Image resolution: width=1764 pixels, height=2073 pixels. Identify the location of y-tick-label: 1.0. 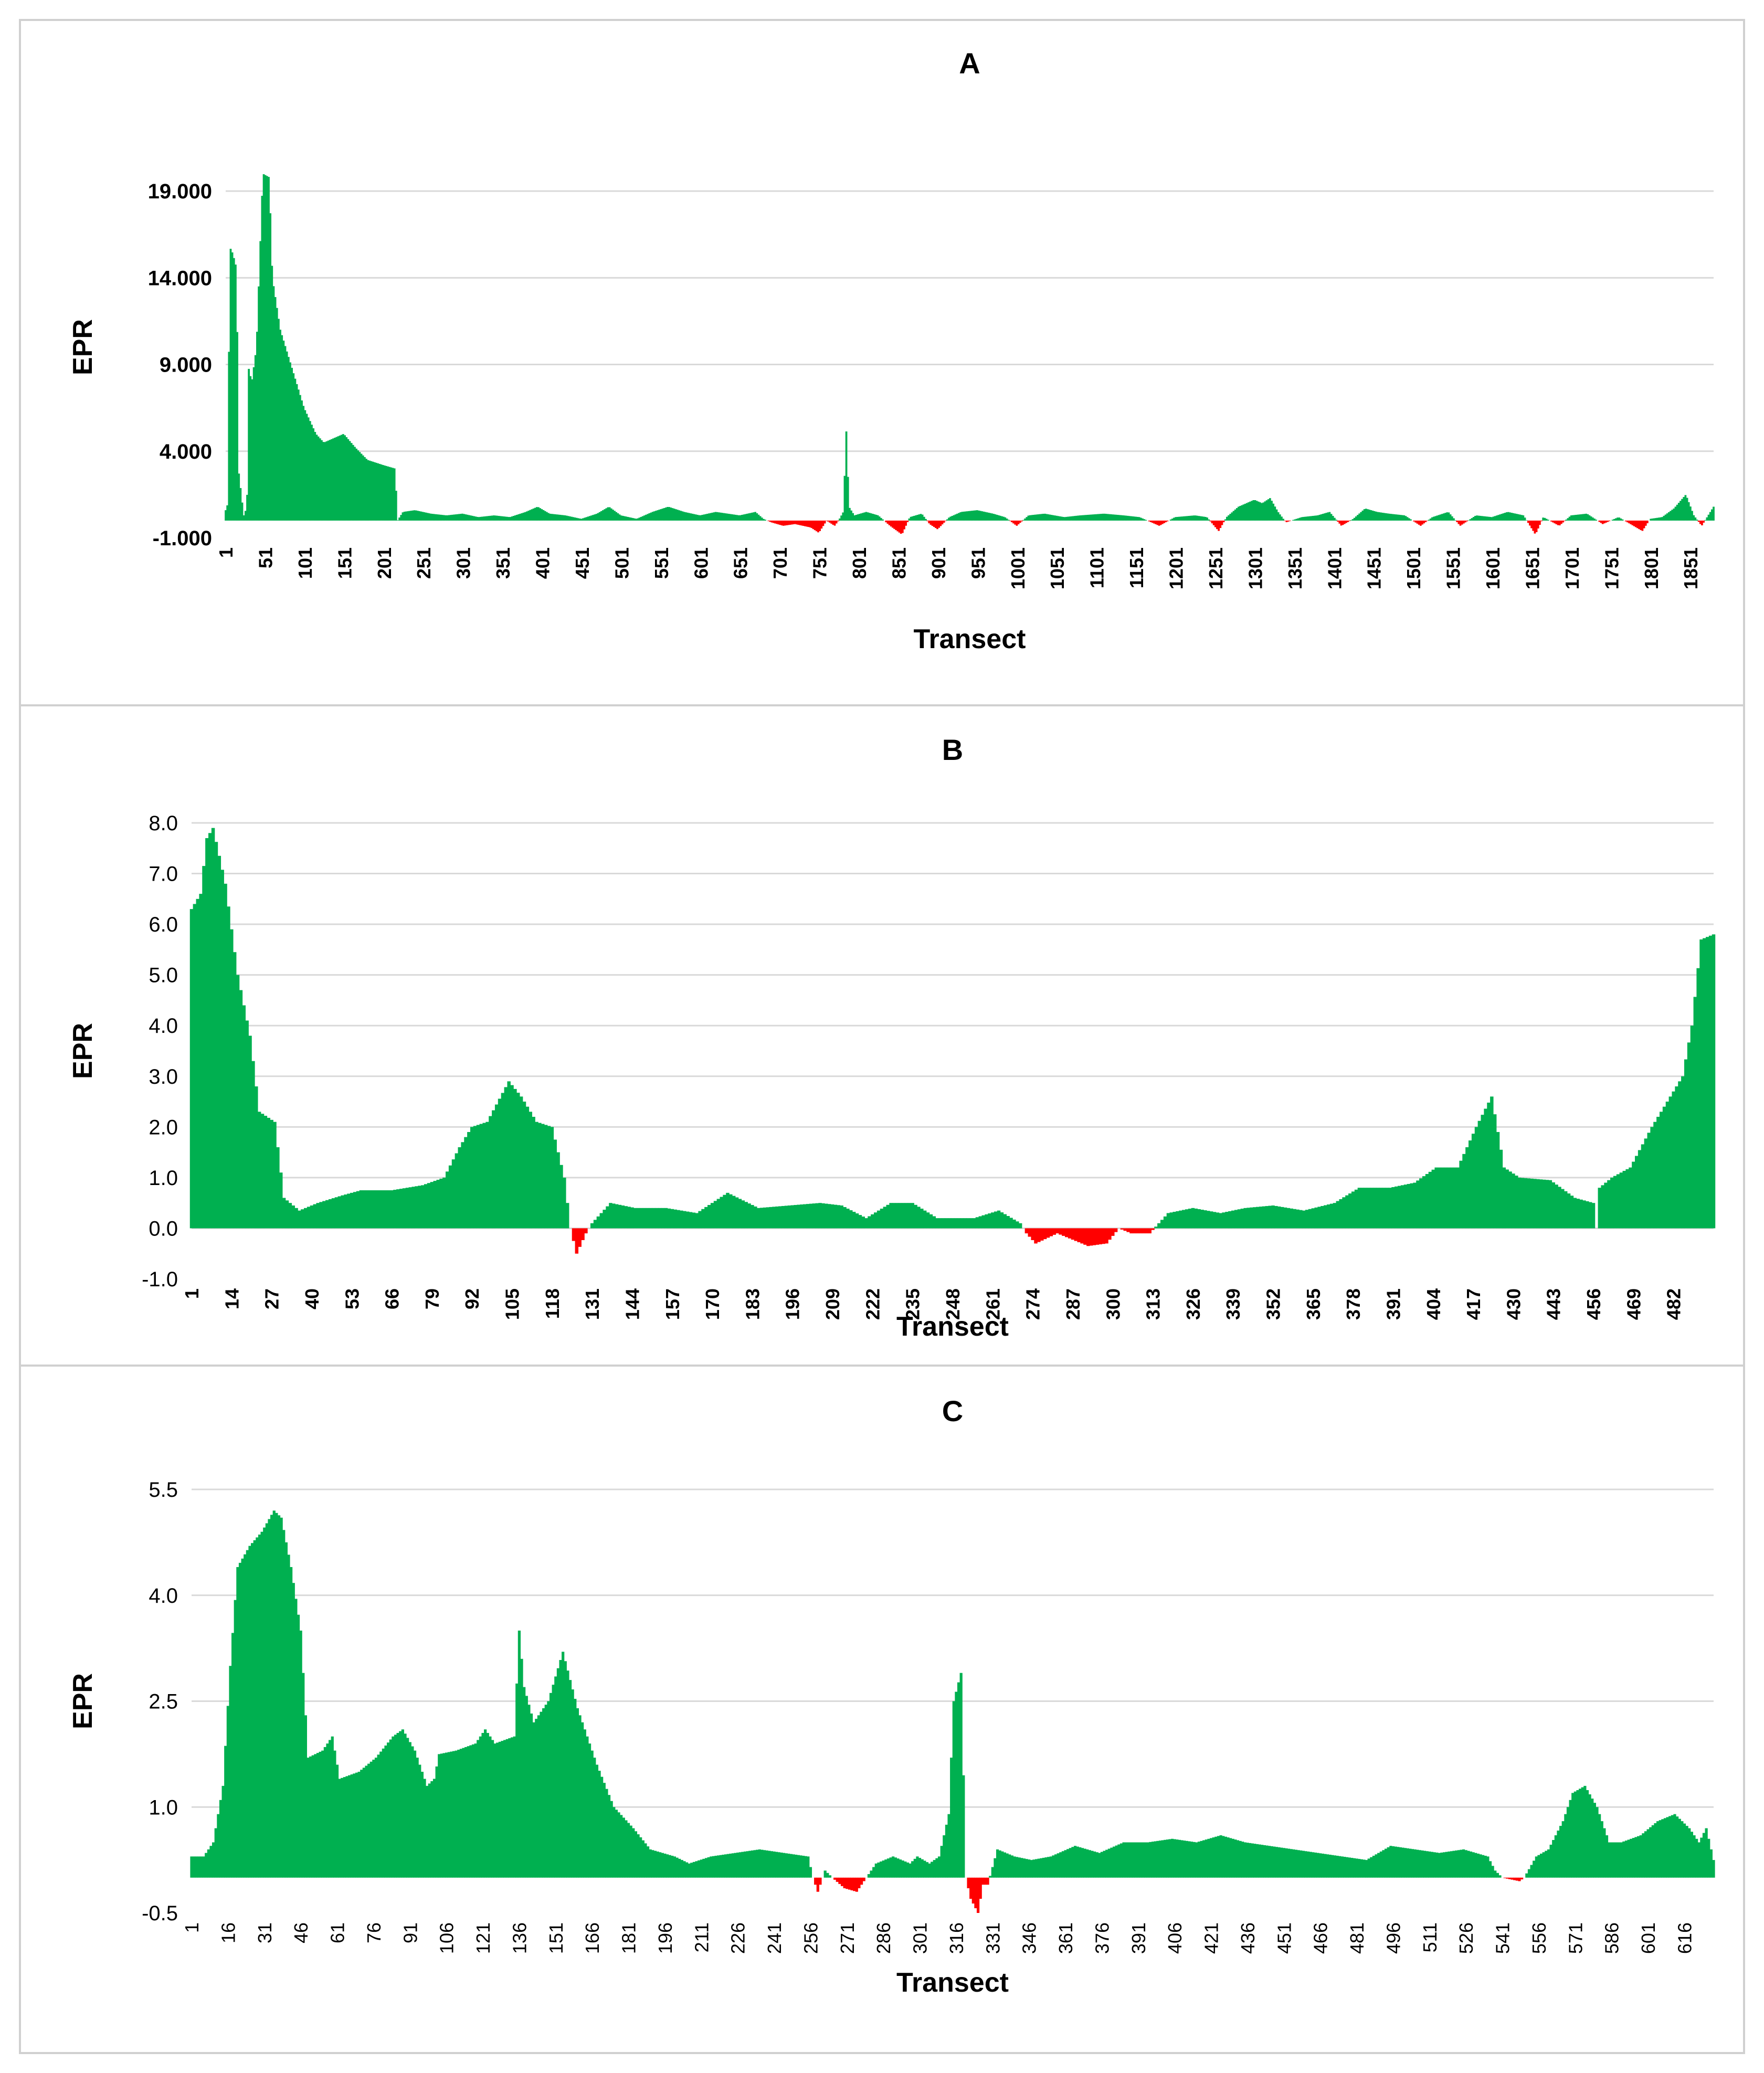
(164, 1178).